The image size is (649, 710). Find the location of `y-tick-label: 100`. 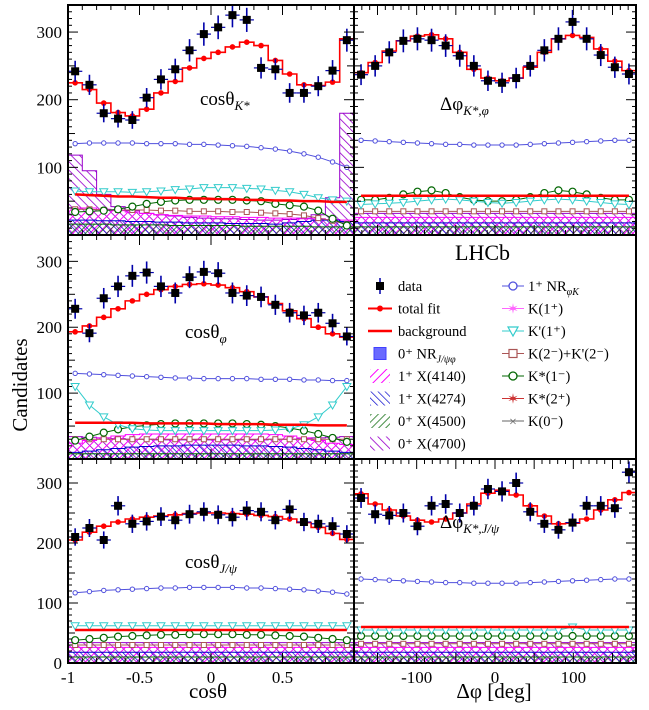

y-tick-label: 100 is located at coordinates (50, 393).